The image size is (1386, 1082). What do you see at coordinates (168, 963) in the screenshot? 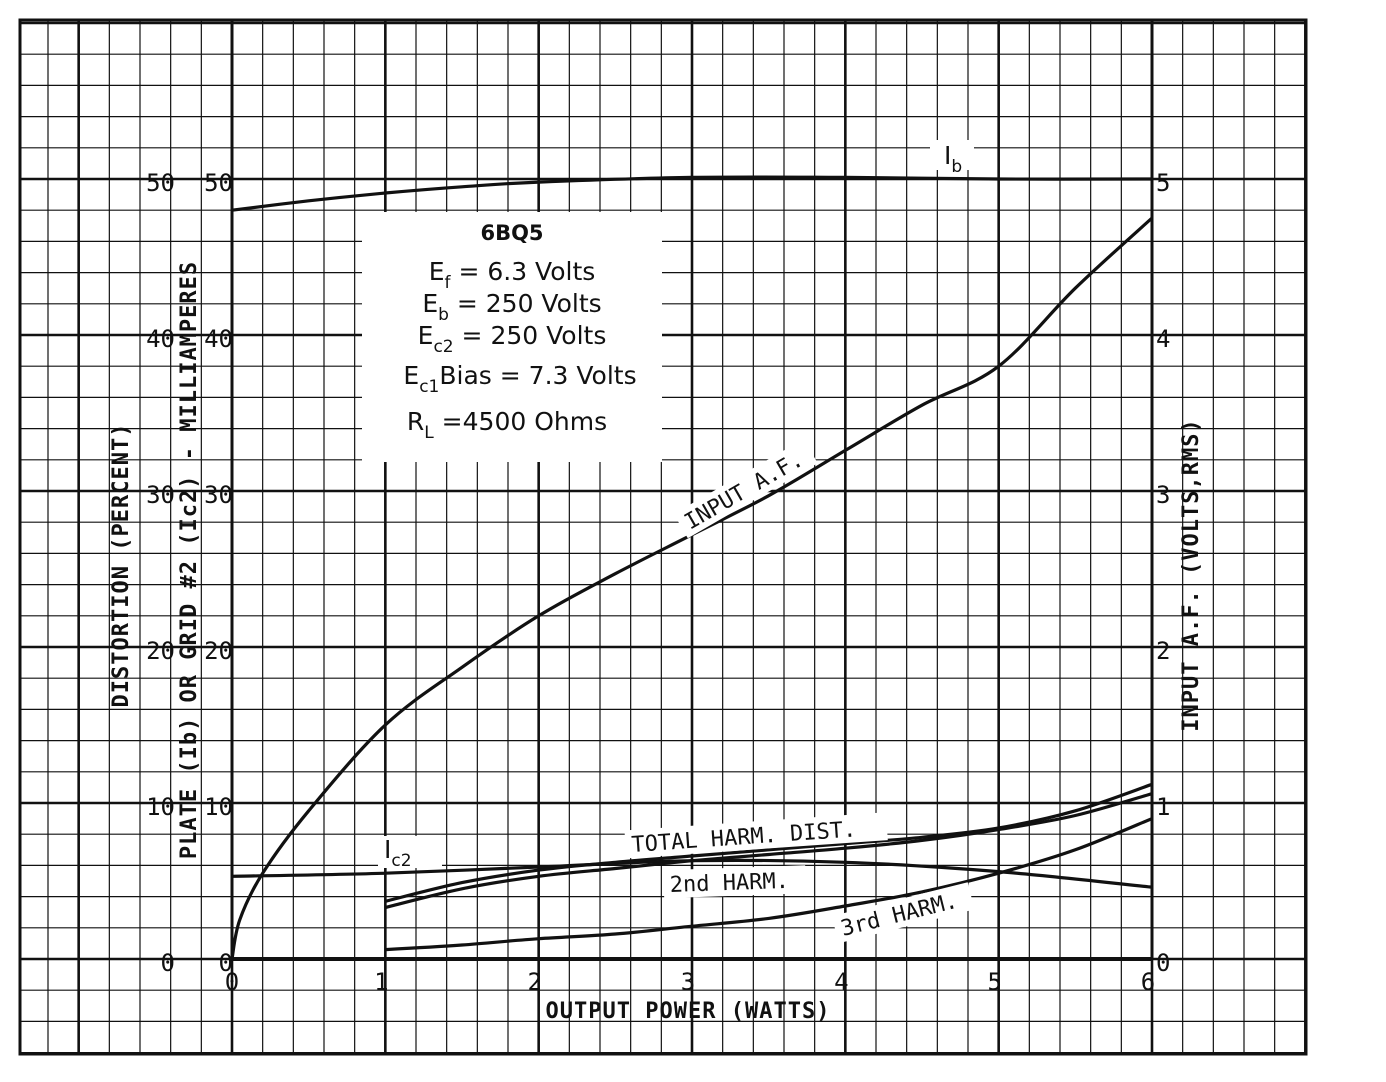
I see `distortion-tick-label: 0` at bounding box center [168, 963].